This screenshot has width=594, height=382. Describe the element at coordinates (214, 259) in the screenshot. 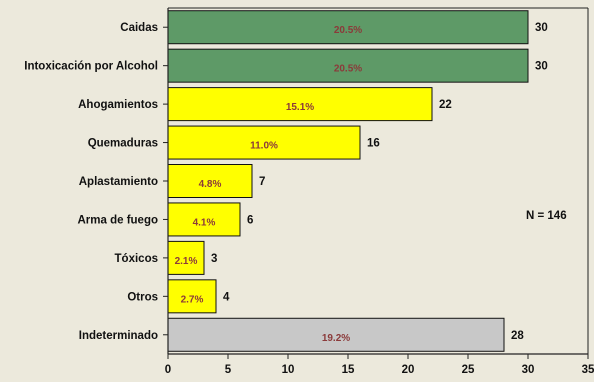

I see `value-label: 3` at that location.